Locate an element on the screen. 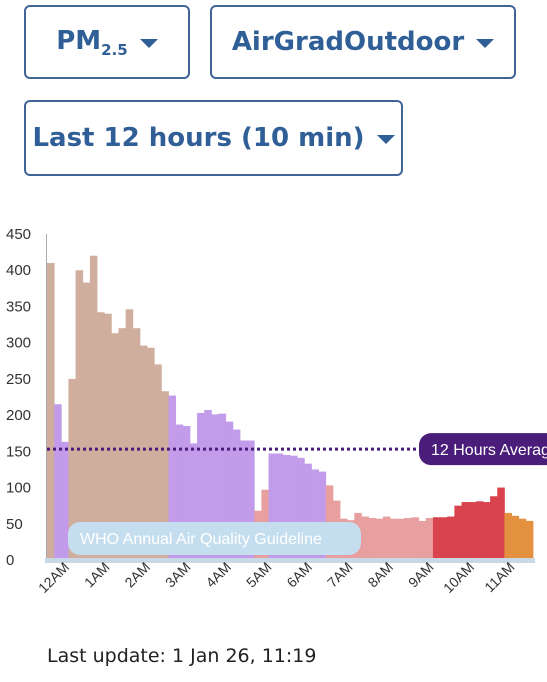  y-tick-label: 450 is located at coordinates (18, 234).